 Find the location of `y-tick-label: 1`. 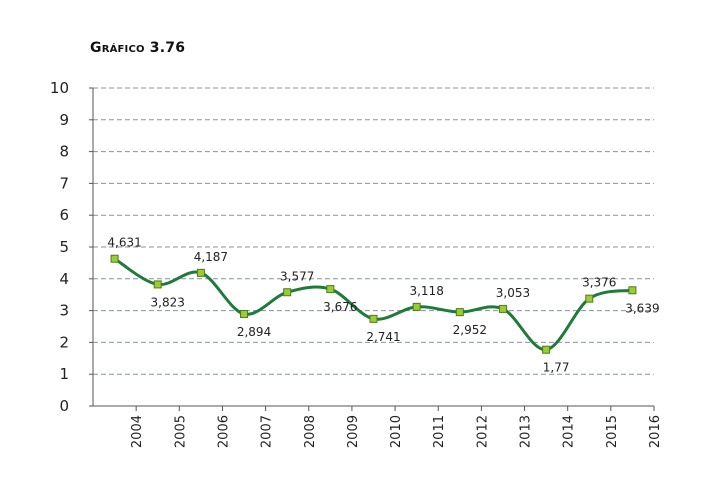

y-tick-label: 1 is located at coordinates (64, 374).